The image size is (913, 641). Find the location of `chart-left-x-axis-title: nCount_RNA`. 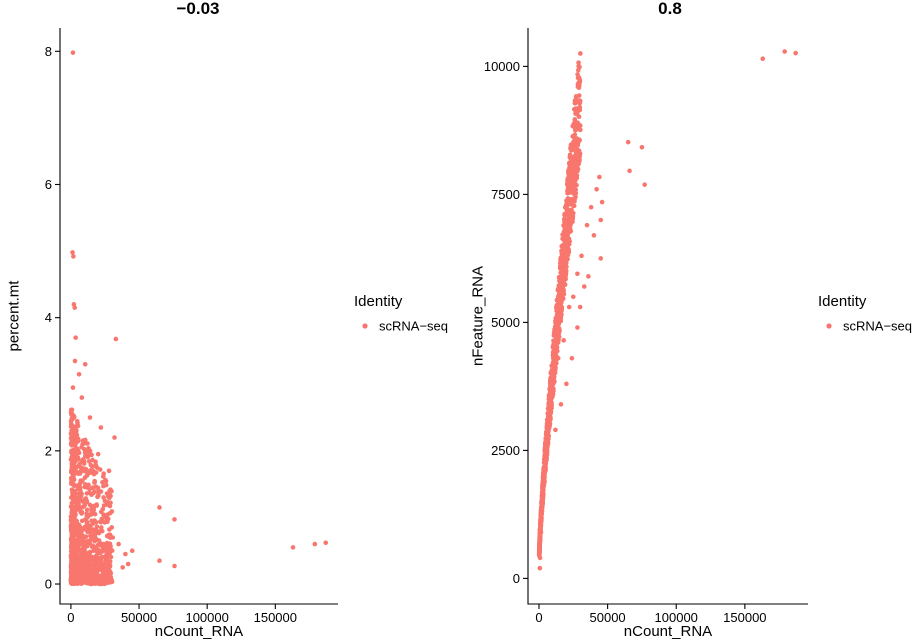

chart-left-x-axis-title: nCount_RNA is located at coordinates (199, 631).